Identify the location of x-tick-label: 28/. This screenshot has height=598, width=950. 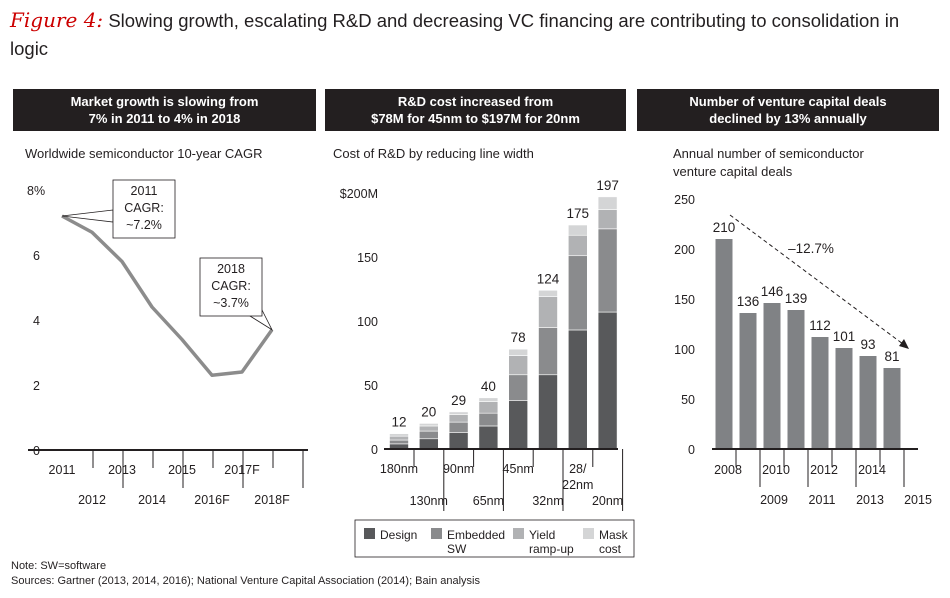
(578, 469).